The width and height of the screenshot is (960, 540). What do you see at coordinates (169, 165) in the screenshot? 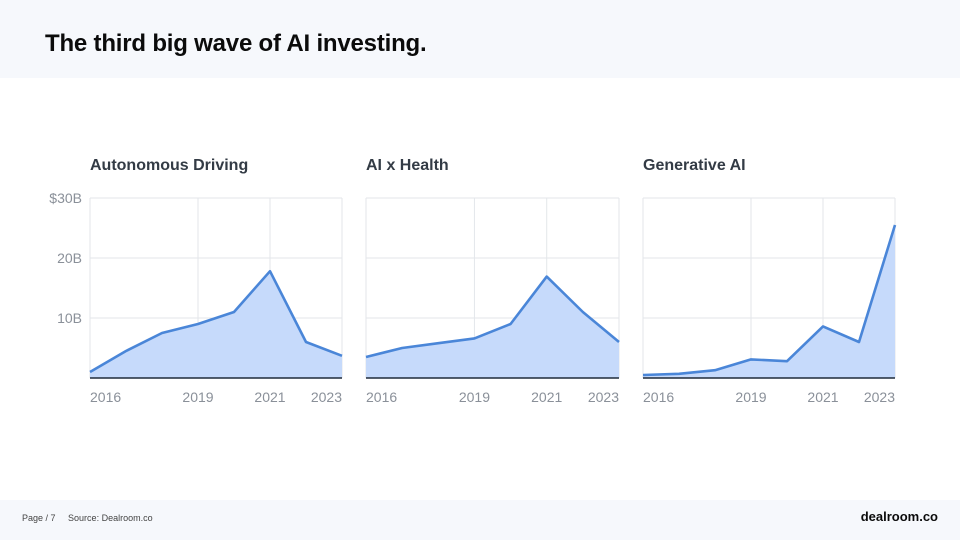
I see `panel-title-autonomous-driving: Autonomous Driving` at bounding box center [169, 165].